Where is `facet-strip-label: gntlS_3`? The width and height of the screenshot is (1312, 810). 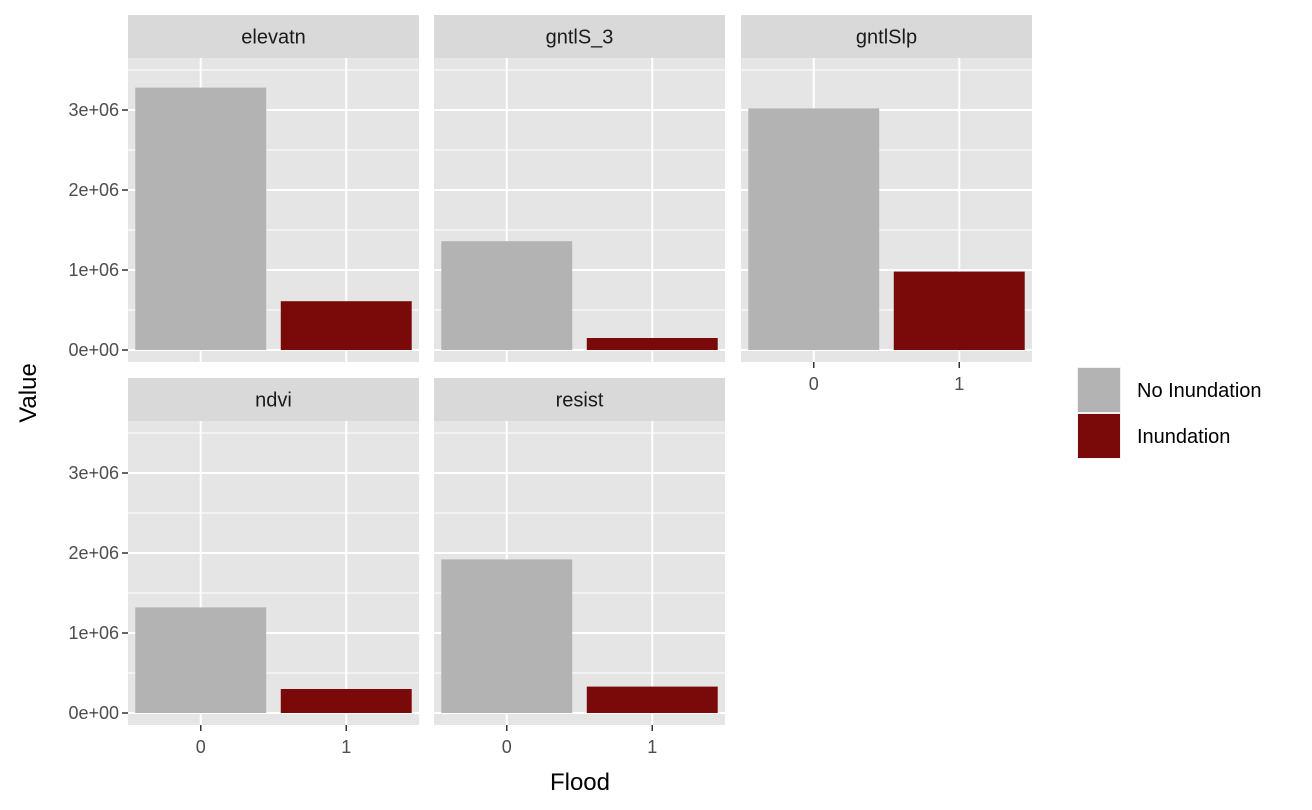
facet-strip-label: gntlS_3 is located at coordinates (580, 38).